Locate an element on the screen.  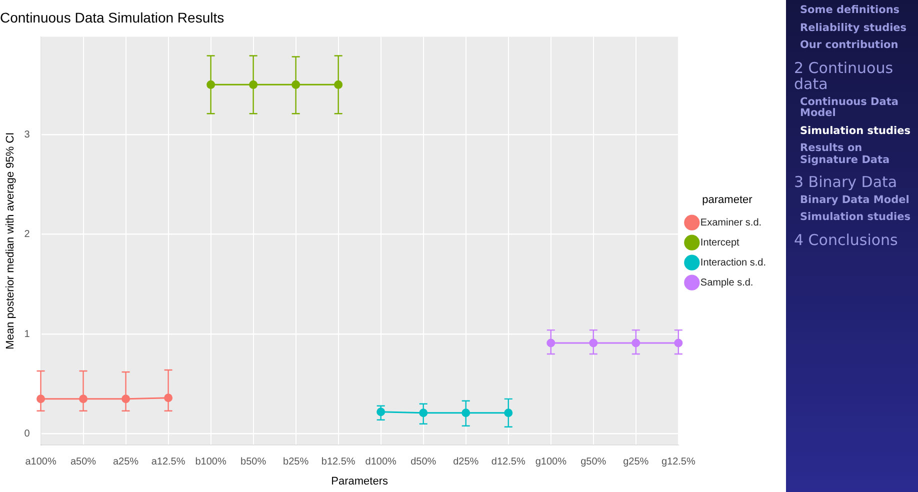
text: 4 Conclusions is located at coordinates (846, 239).